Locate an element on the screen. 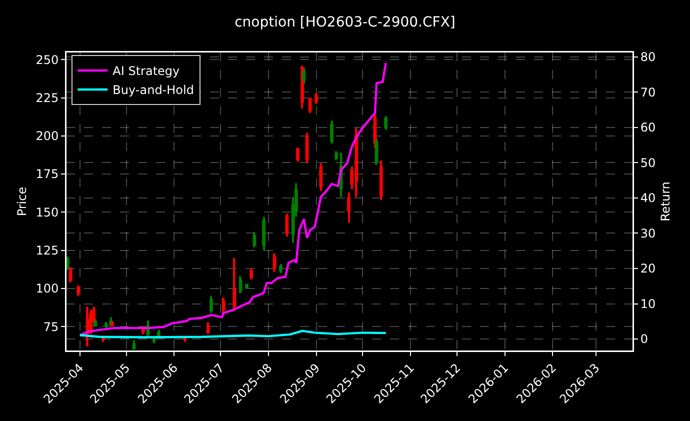 This screenshot has width=690, height=421. legend-label: AI Strategy is located at coordinates (146, 71).